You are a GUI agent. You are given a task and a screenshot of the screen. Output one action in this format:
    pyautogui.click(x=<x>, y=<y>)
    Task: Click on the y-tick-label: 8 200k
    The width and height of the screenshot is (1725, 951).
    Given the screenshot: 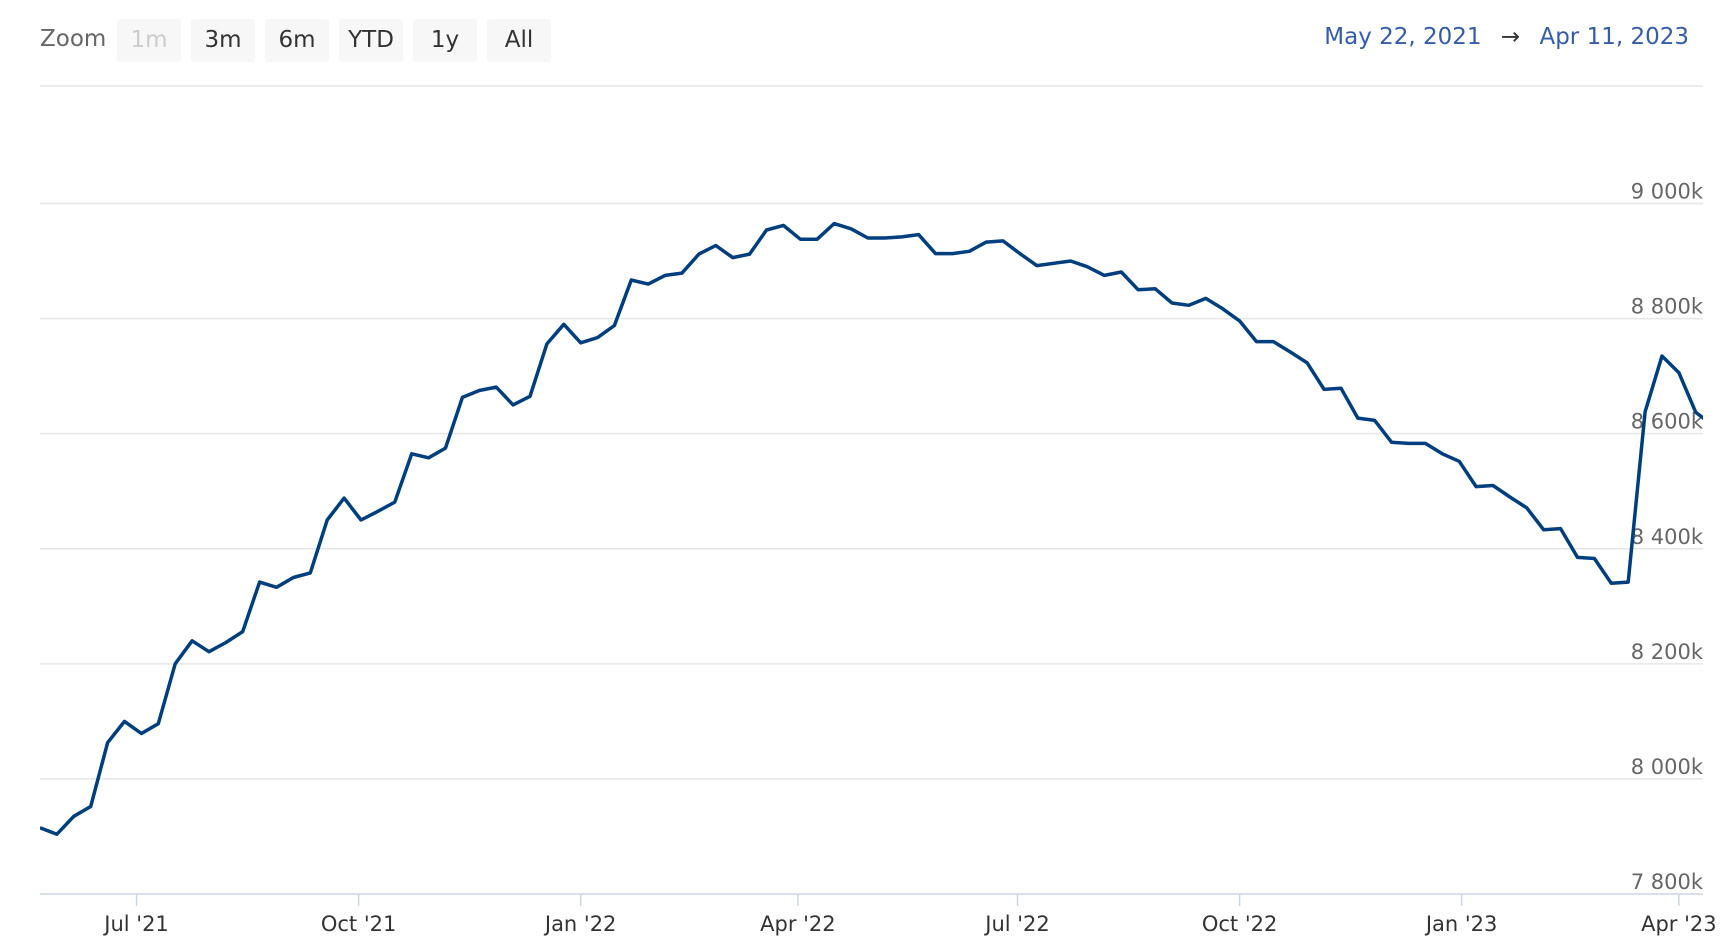 What is the action you would take?
    pyautogui.click(x=1667, y=652)
    